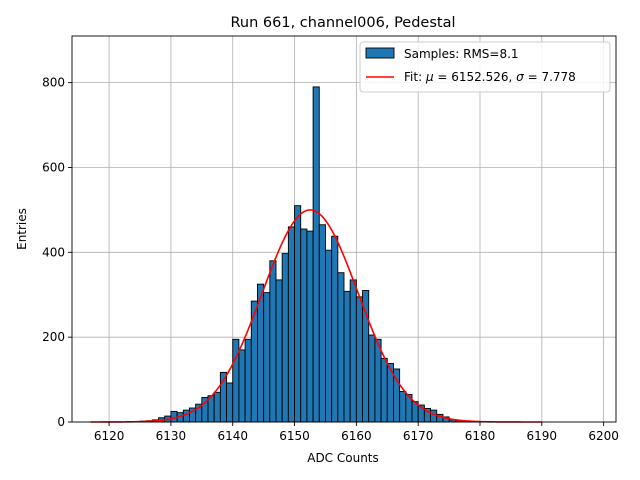 The image size is (640, 480). Describe the element at coordinates (461, 54) in the screenshot. I see `legend-label-samples: Samples: RMS=8.1` at that location.